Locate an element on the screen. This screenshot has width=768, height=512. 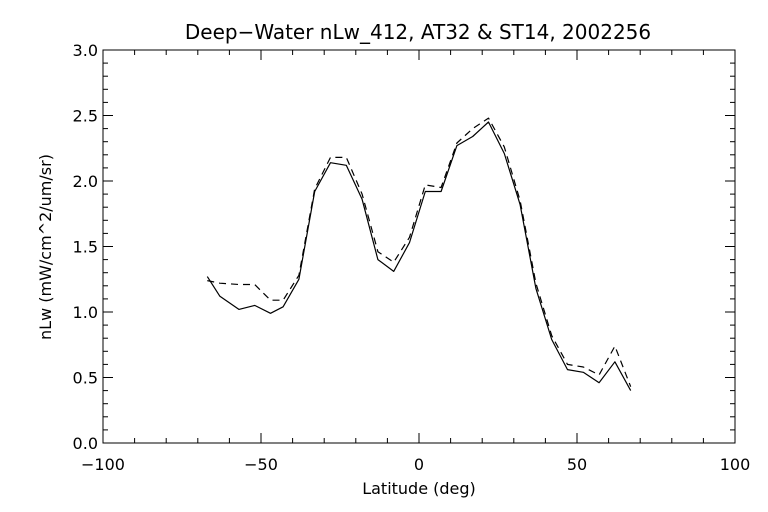
x-tick-label: 50 is located at coordinates (577, 464).